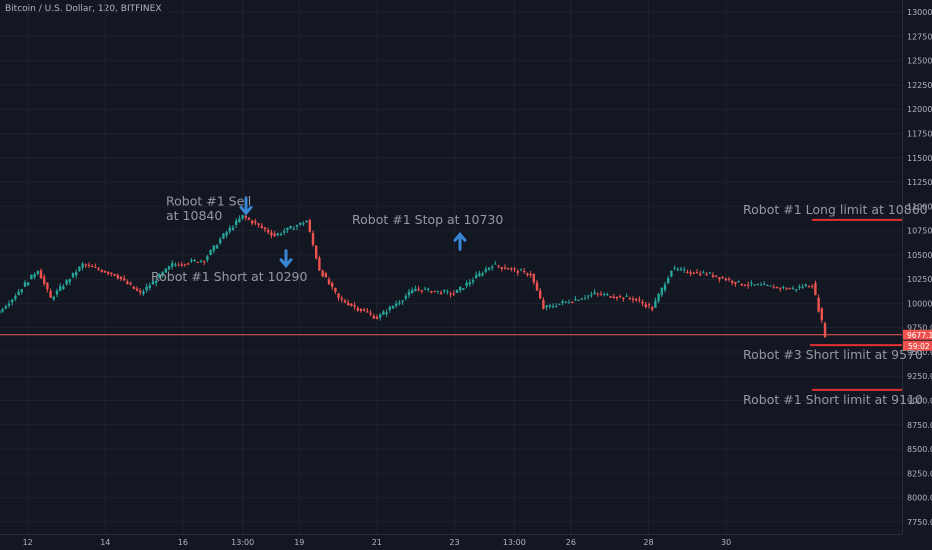 This screenshot has height=550, width=932. Describe the element at coordinates (83, 9) in the screenshot. I see `chart-title: Bitcoin / U.S. Dollar, 120, BITFINEX` at that location.